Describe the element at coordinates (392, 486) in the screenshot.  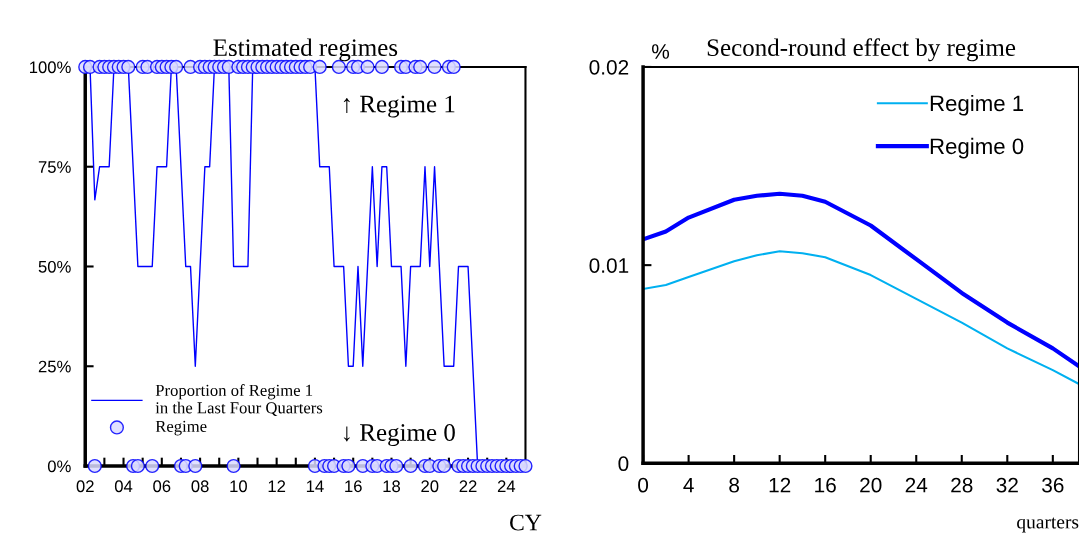
I see `x-tick-label: 18` at that location.